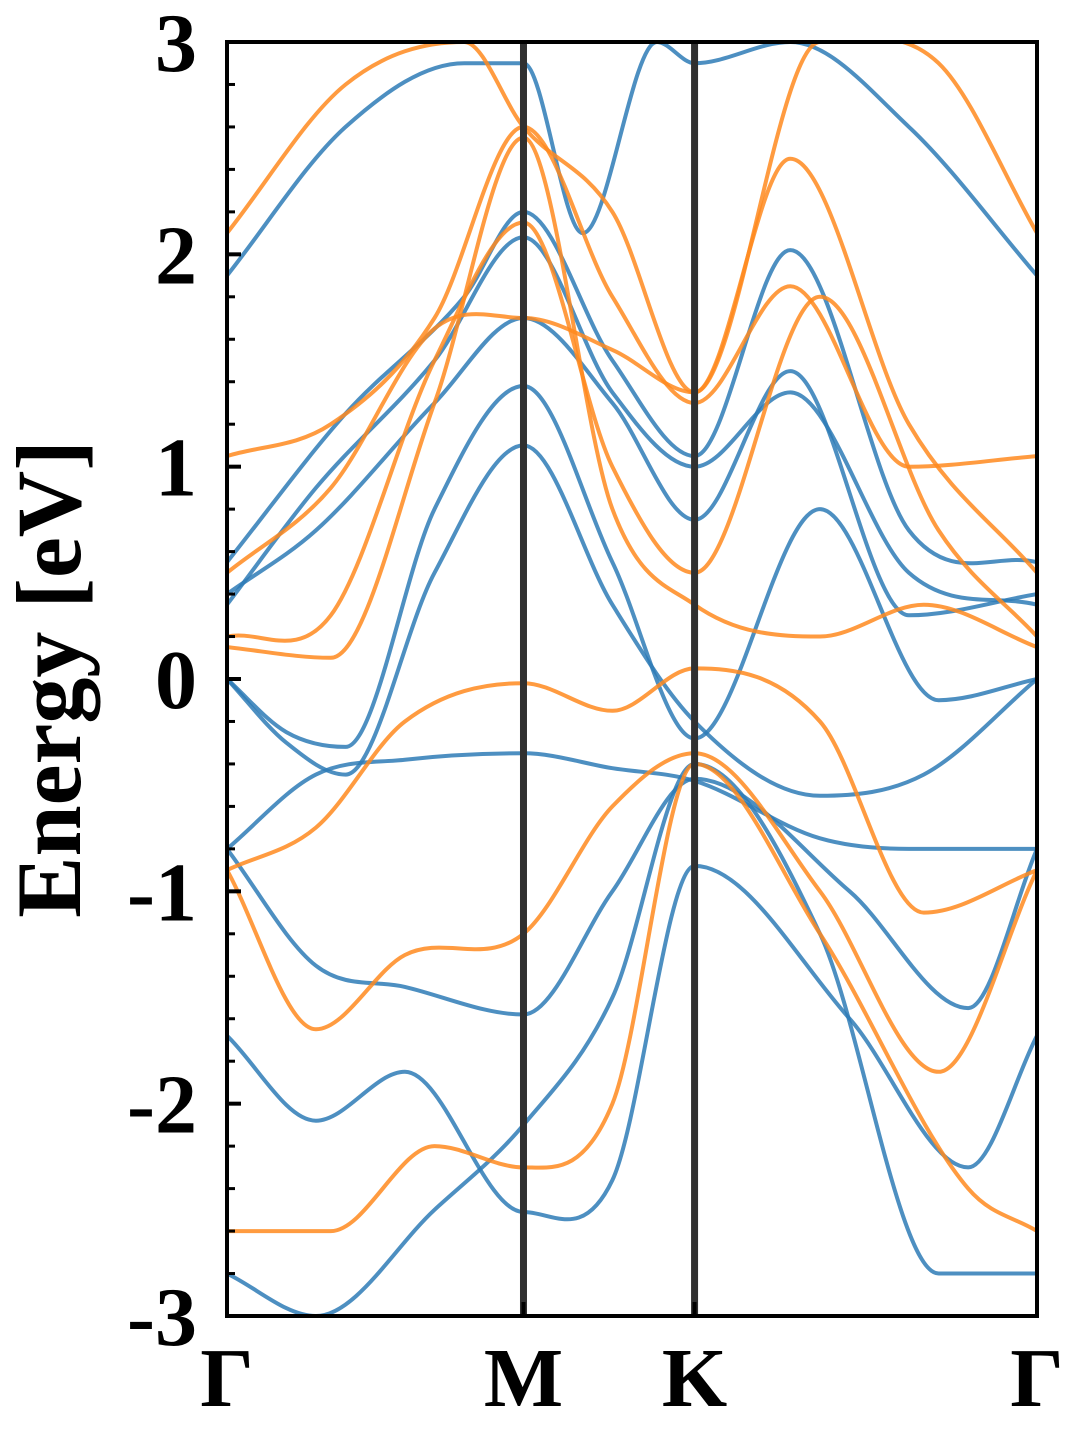 The width and height of the screenshot is (1080, 1440). I want to click on y-tick-label: 3, so click(176, 45).